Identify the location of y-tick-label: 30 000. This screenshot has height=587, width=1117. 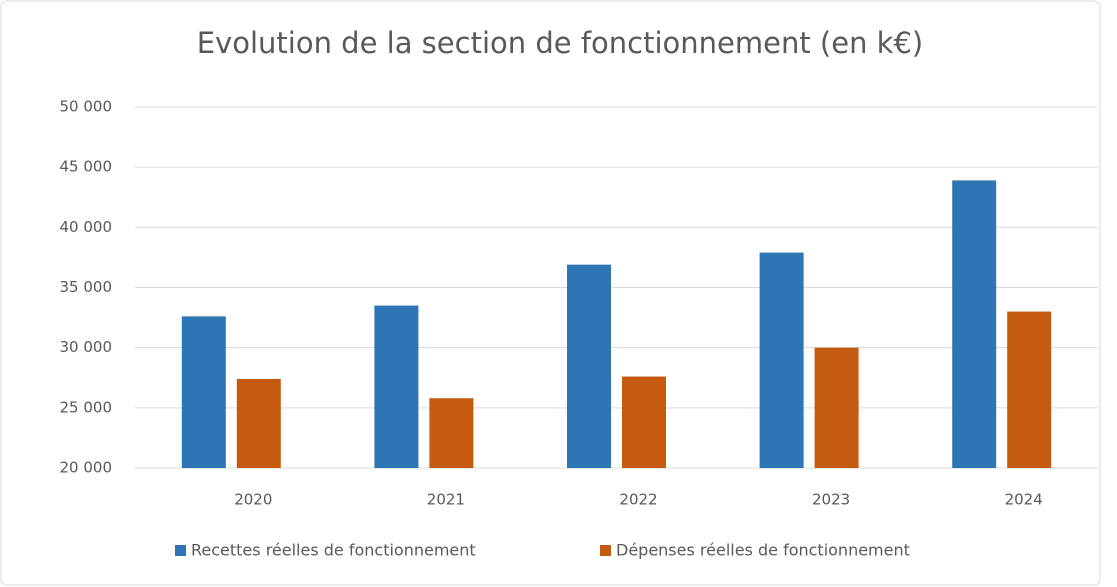
(86, 347).